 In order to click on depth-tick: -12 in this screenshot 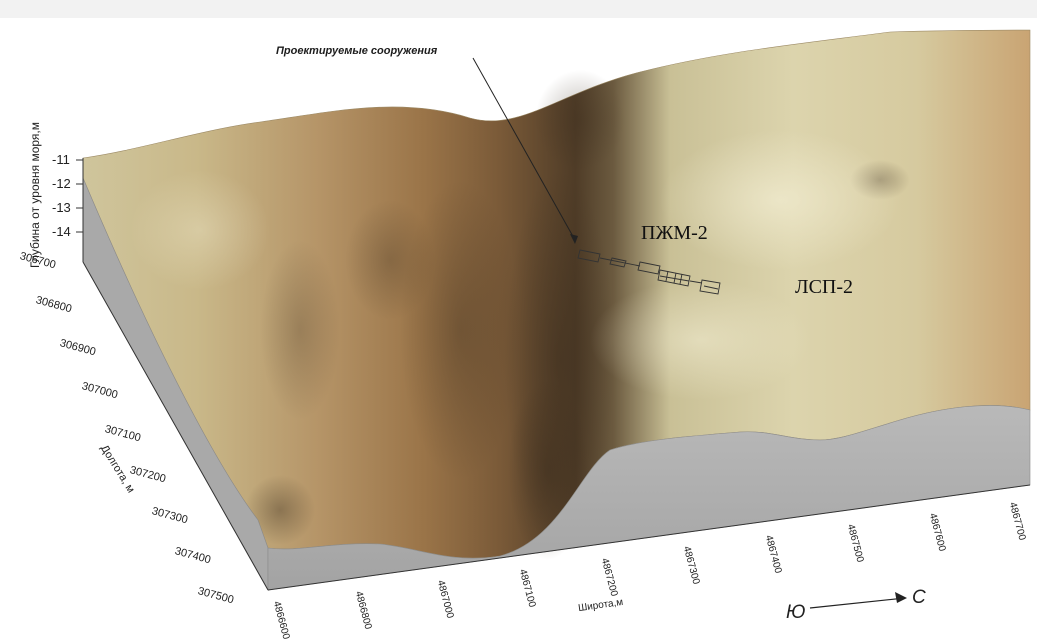, I will do `click(61, 183)`.